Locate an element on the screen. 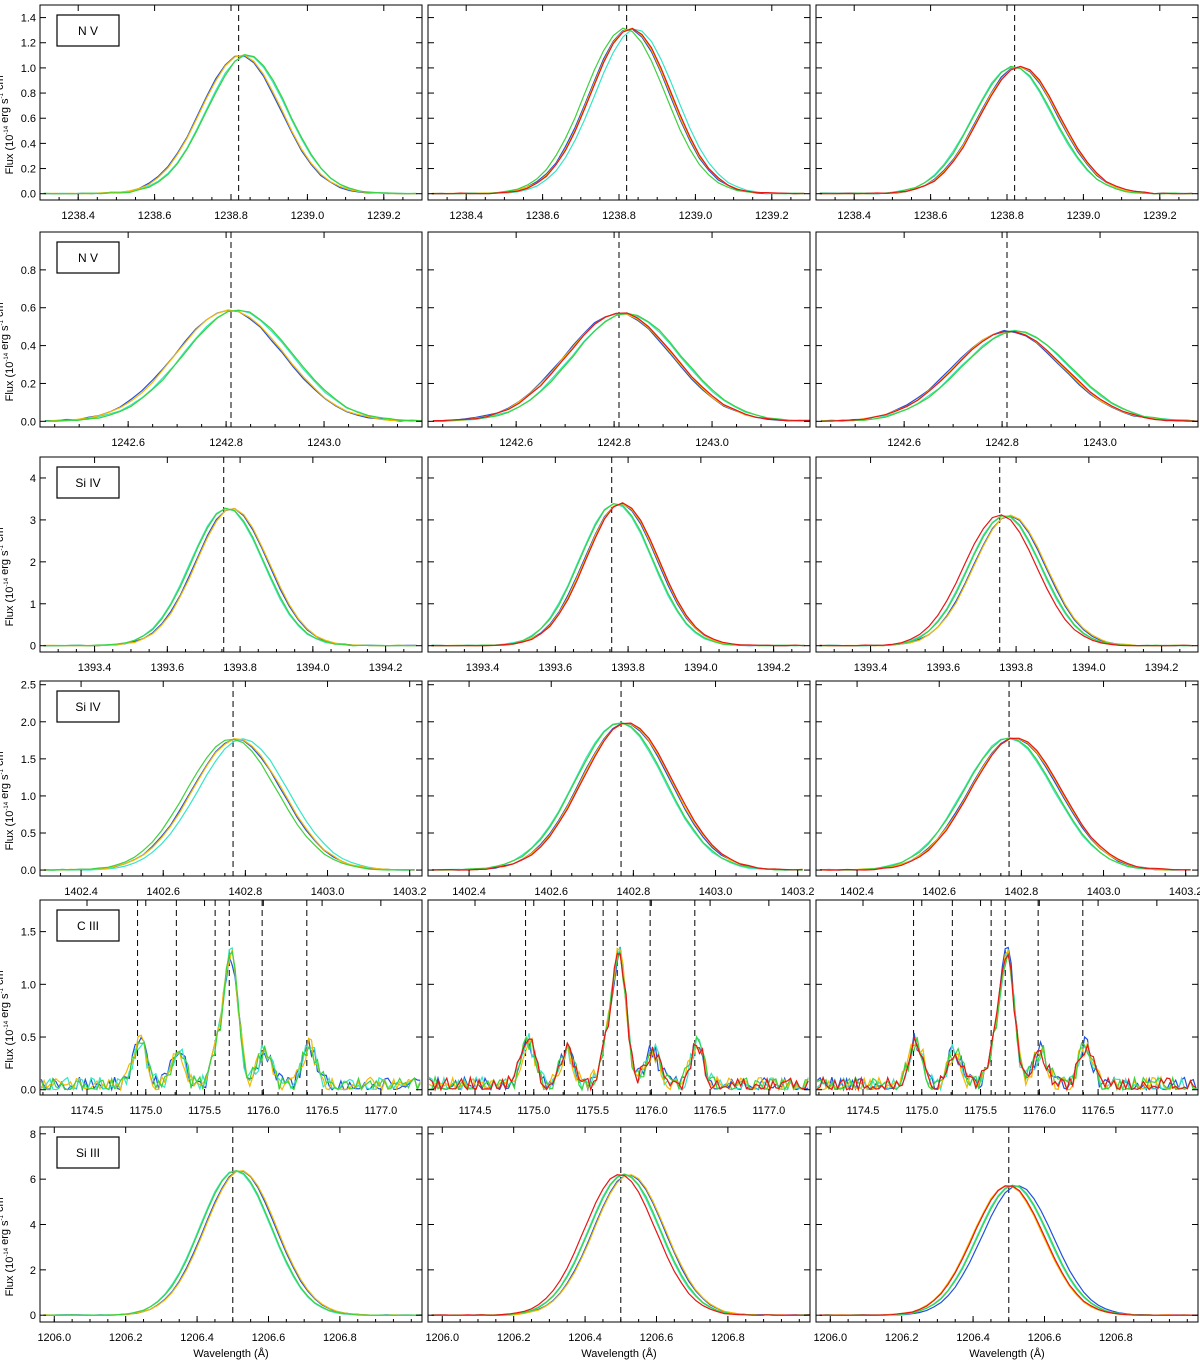 The width and height of the screenshot is (1200, 1365). x-tick-label: 1238.6 is located at coordinates (155, 216).